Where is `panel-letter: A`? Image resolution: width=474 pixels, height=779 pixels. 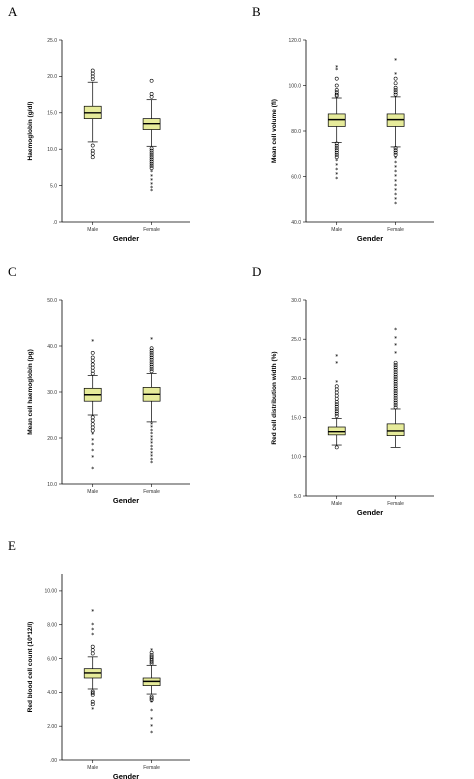
panel-letter: A is located at coordinates (13, 11).